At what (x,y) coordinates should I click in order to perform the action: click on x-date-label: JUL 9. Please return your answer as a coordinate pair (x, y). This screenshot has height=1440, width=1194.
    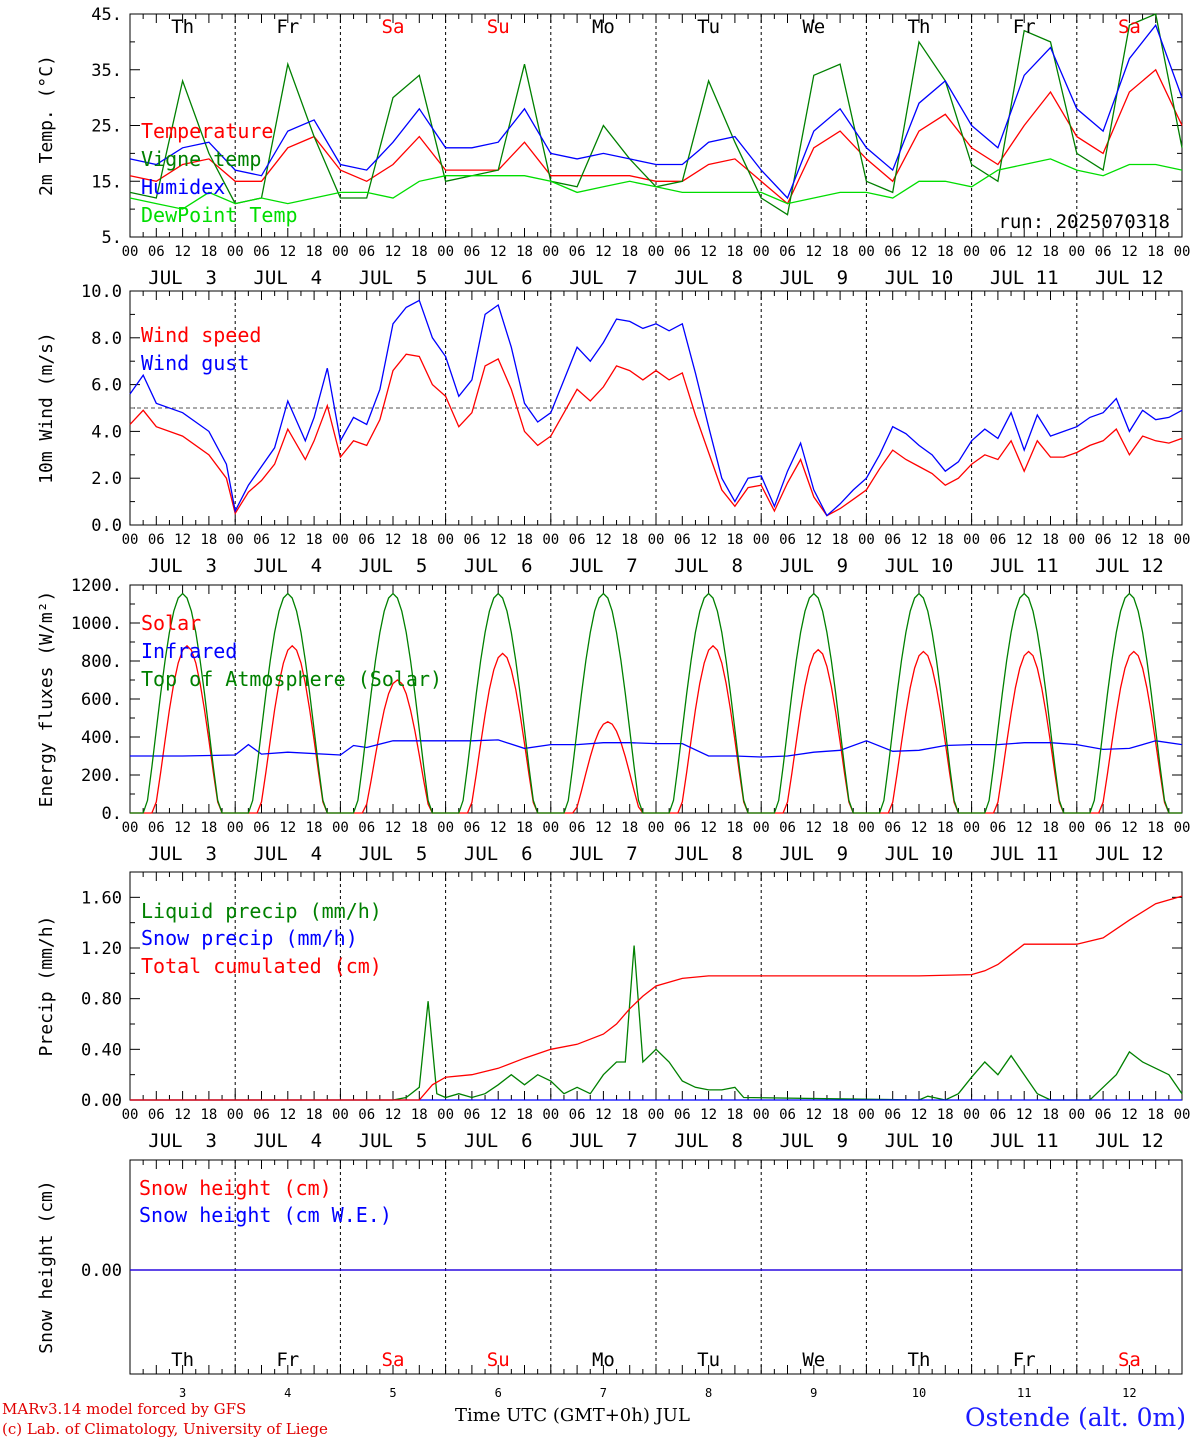
    Looking at the image, I should click on (813, 278).